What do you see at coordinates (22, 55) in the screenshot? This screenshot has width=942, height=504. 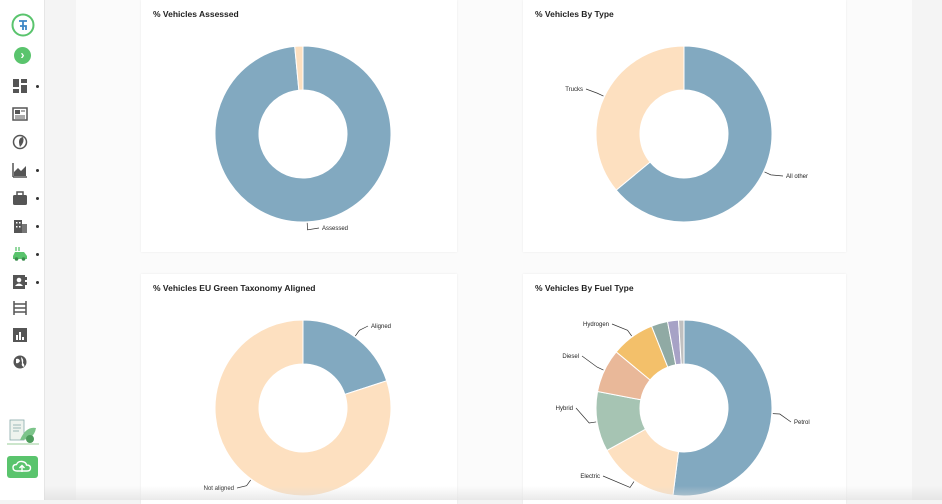 I see `chevron-right-icon: ›` at bounding box center [22, 55].